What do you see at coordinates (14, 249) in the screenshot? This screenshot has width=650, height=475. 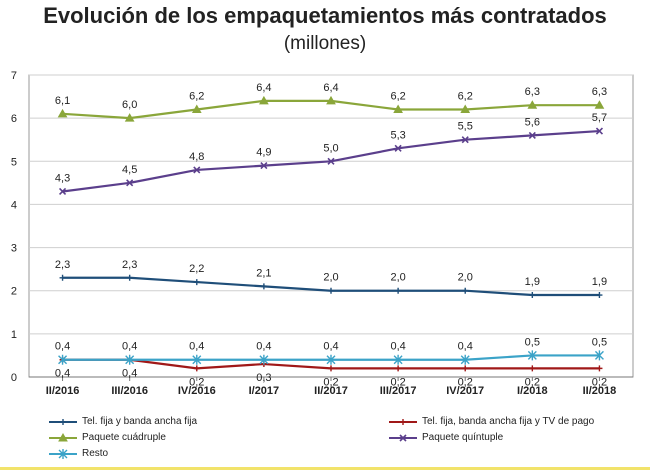 I see `y-tick-label: 3` at bounding box center [14, 249].